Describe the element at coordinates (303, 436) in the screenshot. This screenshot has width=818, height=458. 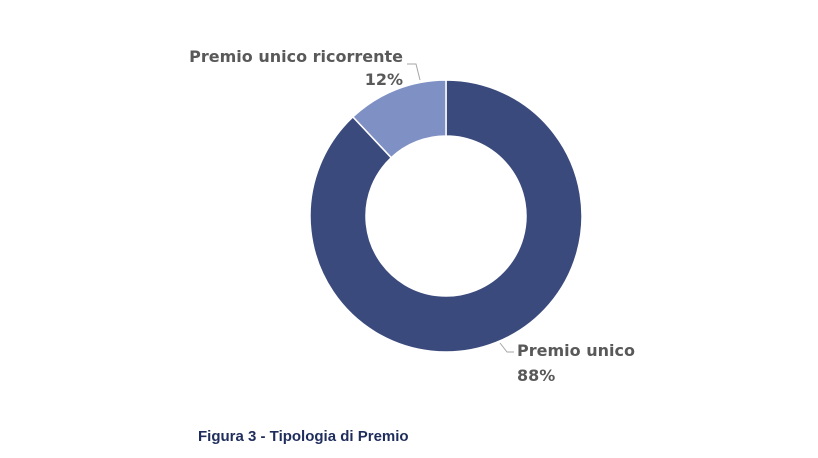
I see `figure-caption: Figura 3 - Tipologia di Premio` at that location.